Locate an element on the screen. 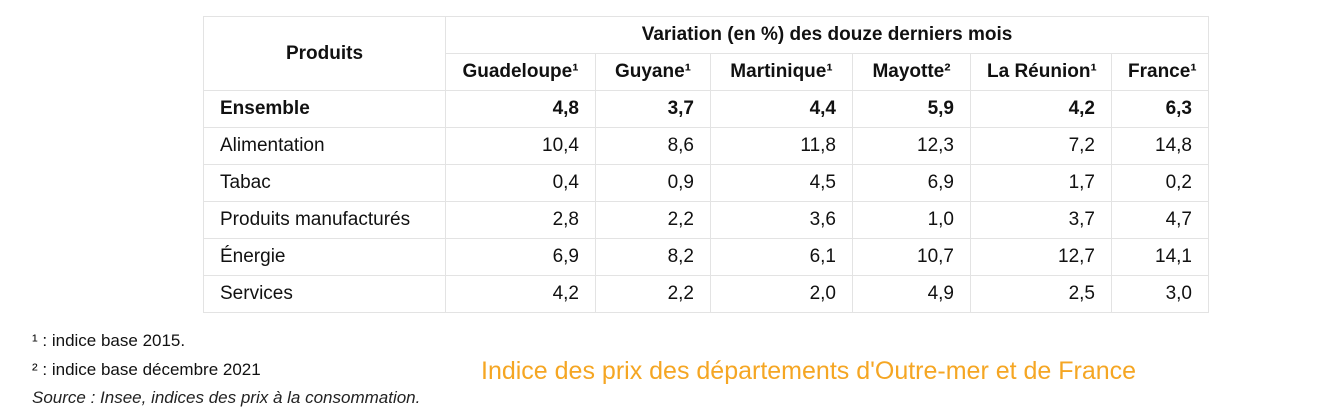 Image resolution: width=1318 pixels, height=419 pixels. table-cell: 2,5 is located at coordinates (1041, 294).